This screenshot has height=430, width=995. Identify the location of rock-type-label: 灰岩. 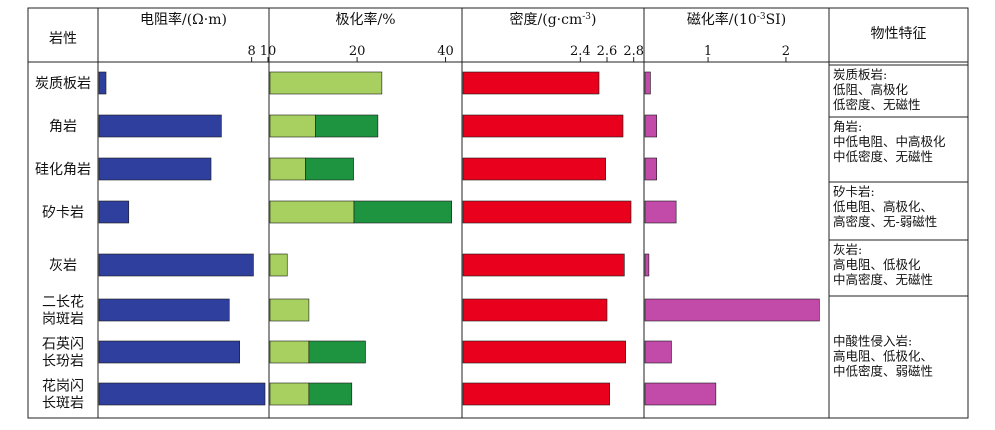
(63, 266).